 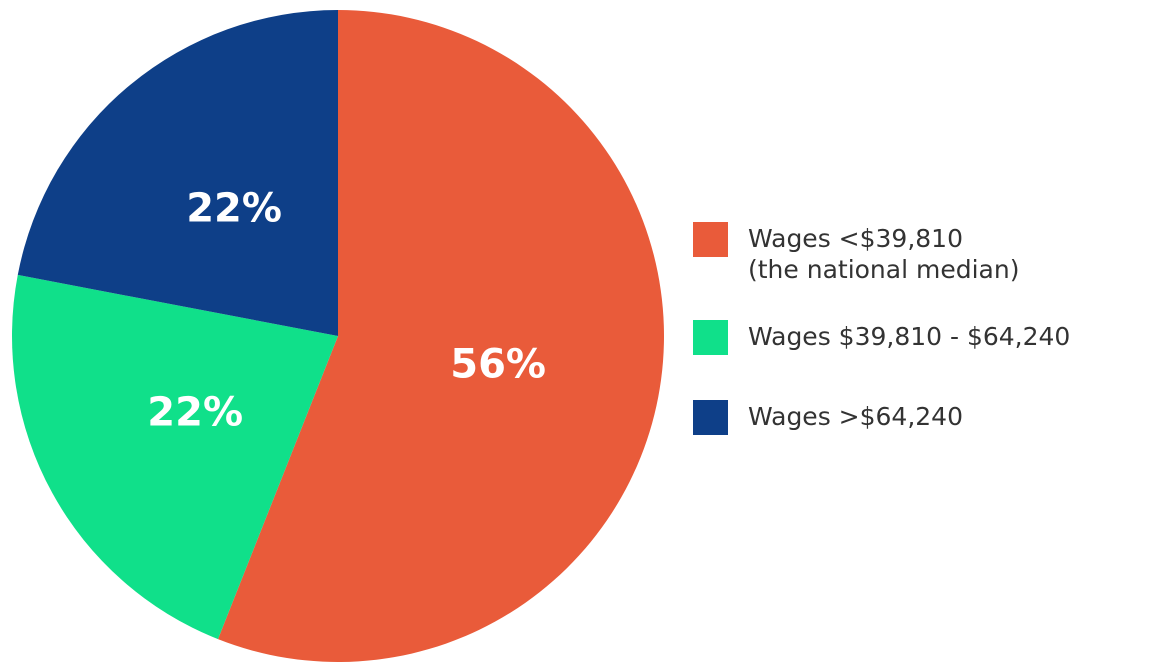 I want to click on data-label: 56%, so click(x=498, y=365).